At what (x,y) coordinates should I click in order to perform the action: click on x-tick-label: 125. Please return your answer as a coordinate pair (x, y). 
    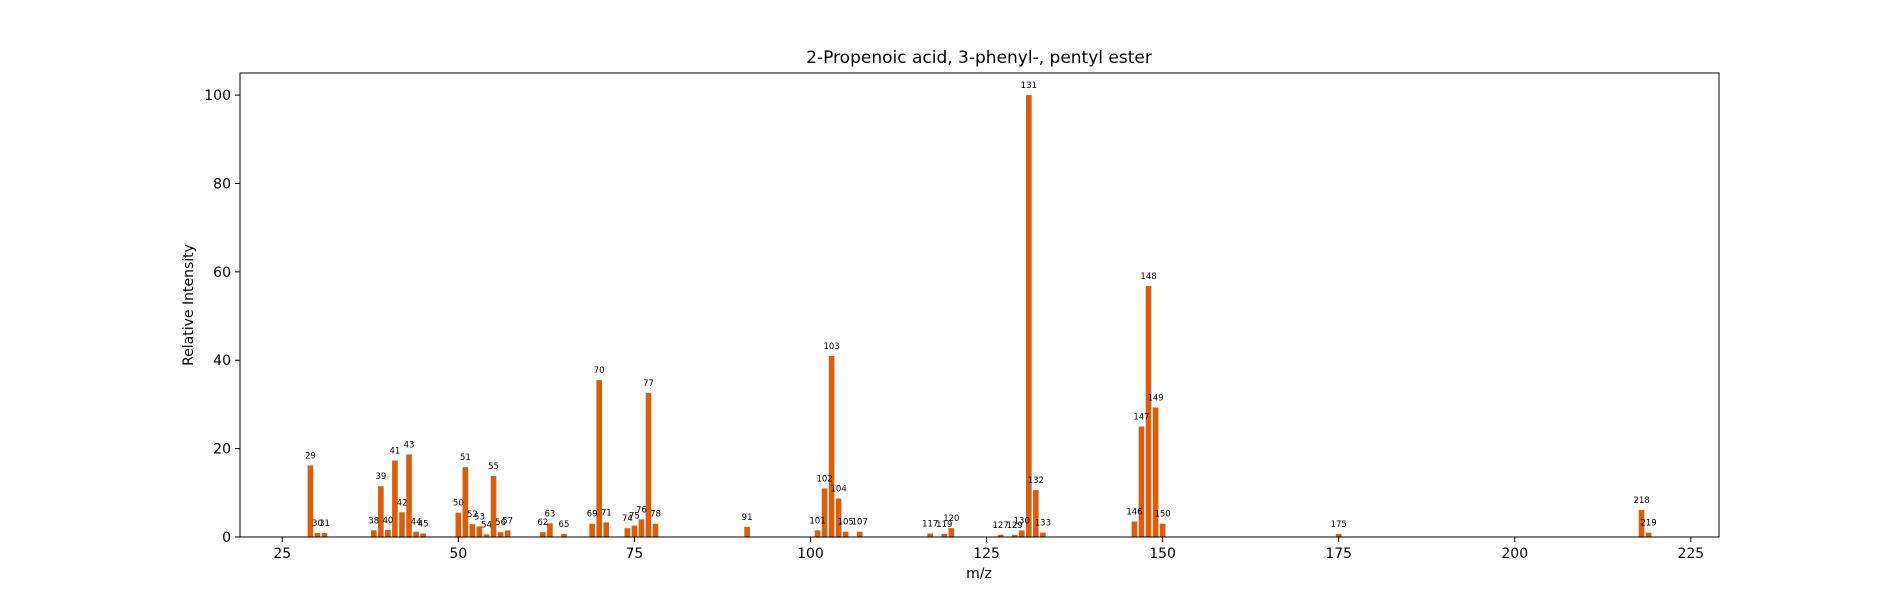
    Looking at the image, I should click on (986, 554).